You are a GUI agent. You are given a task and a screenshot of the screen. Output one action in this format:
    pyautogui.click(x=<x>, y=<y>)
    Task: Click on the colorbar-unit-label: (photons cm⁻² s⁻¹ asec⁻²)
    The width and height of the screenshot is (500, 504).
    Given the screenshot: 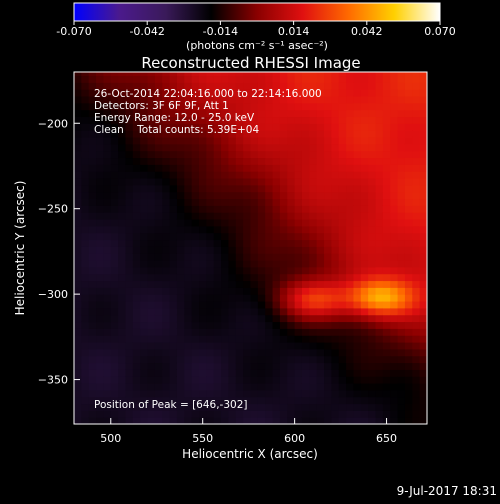 What is the action you would take?
    pyautogui.click(x=257, y=45)
    